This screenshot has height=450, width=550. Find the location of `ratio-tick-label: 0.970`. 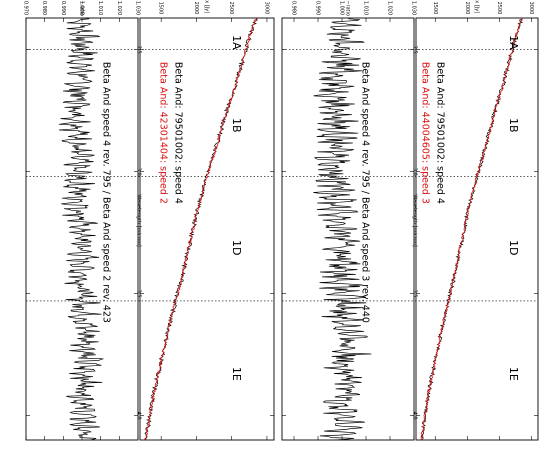

ratio-tick-label: 0.970 is located at coordinates (26, 8).